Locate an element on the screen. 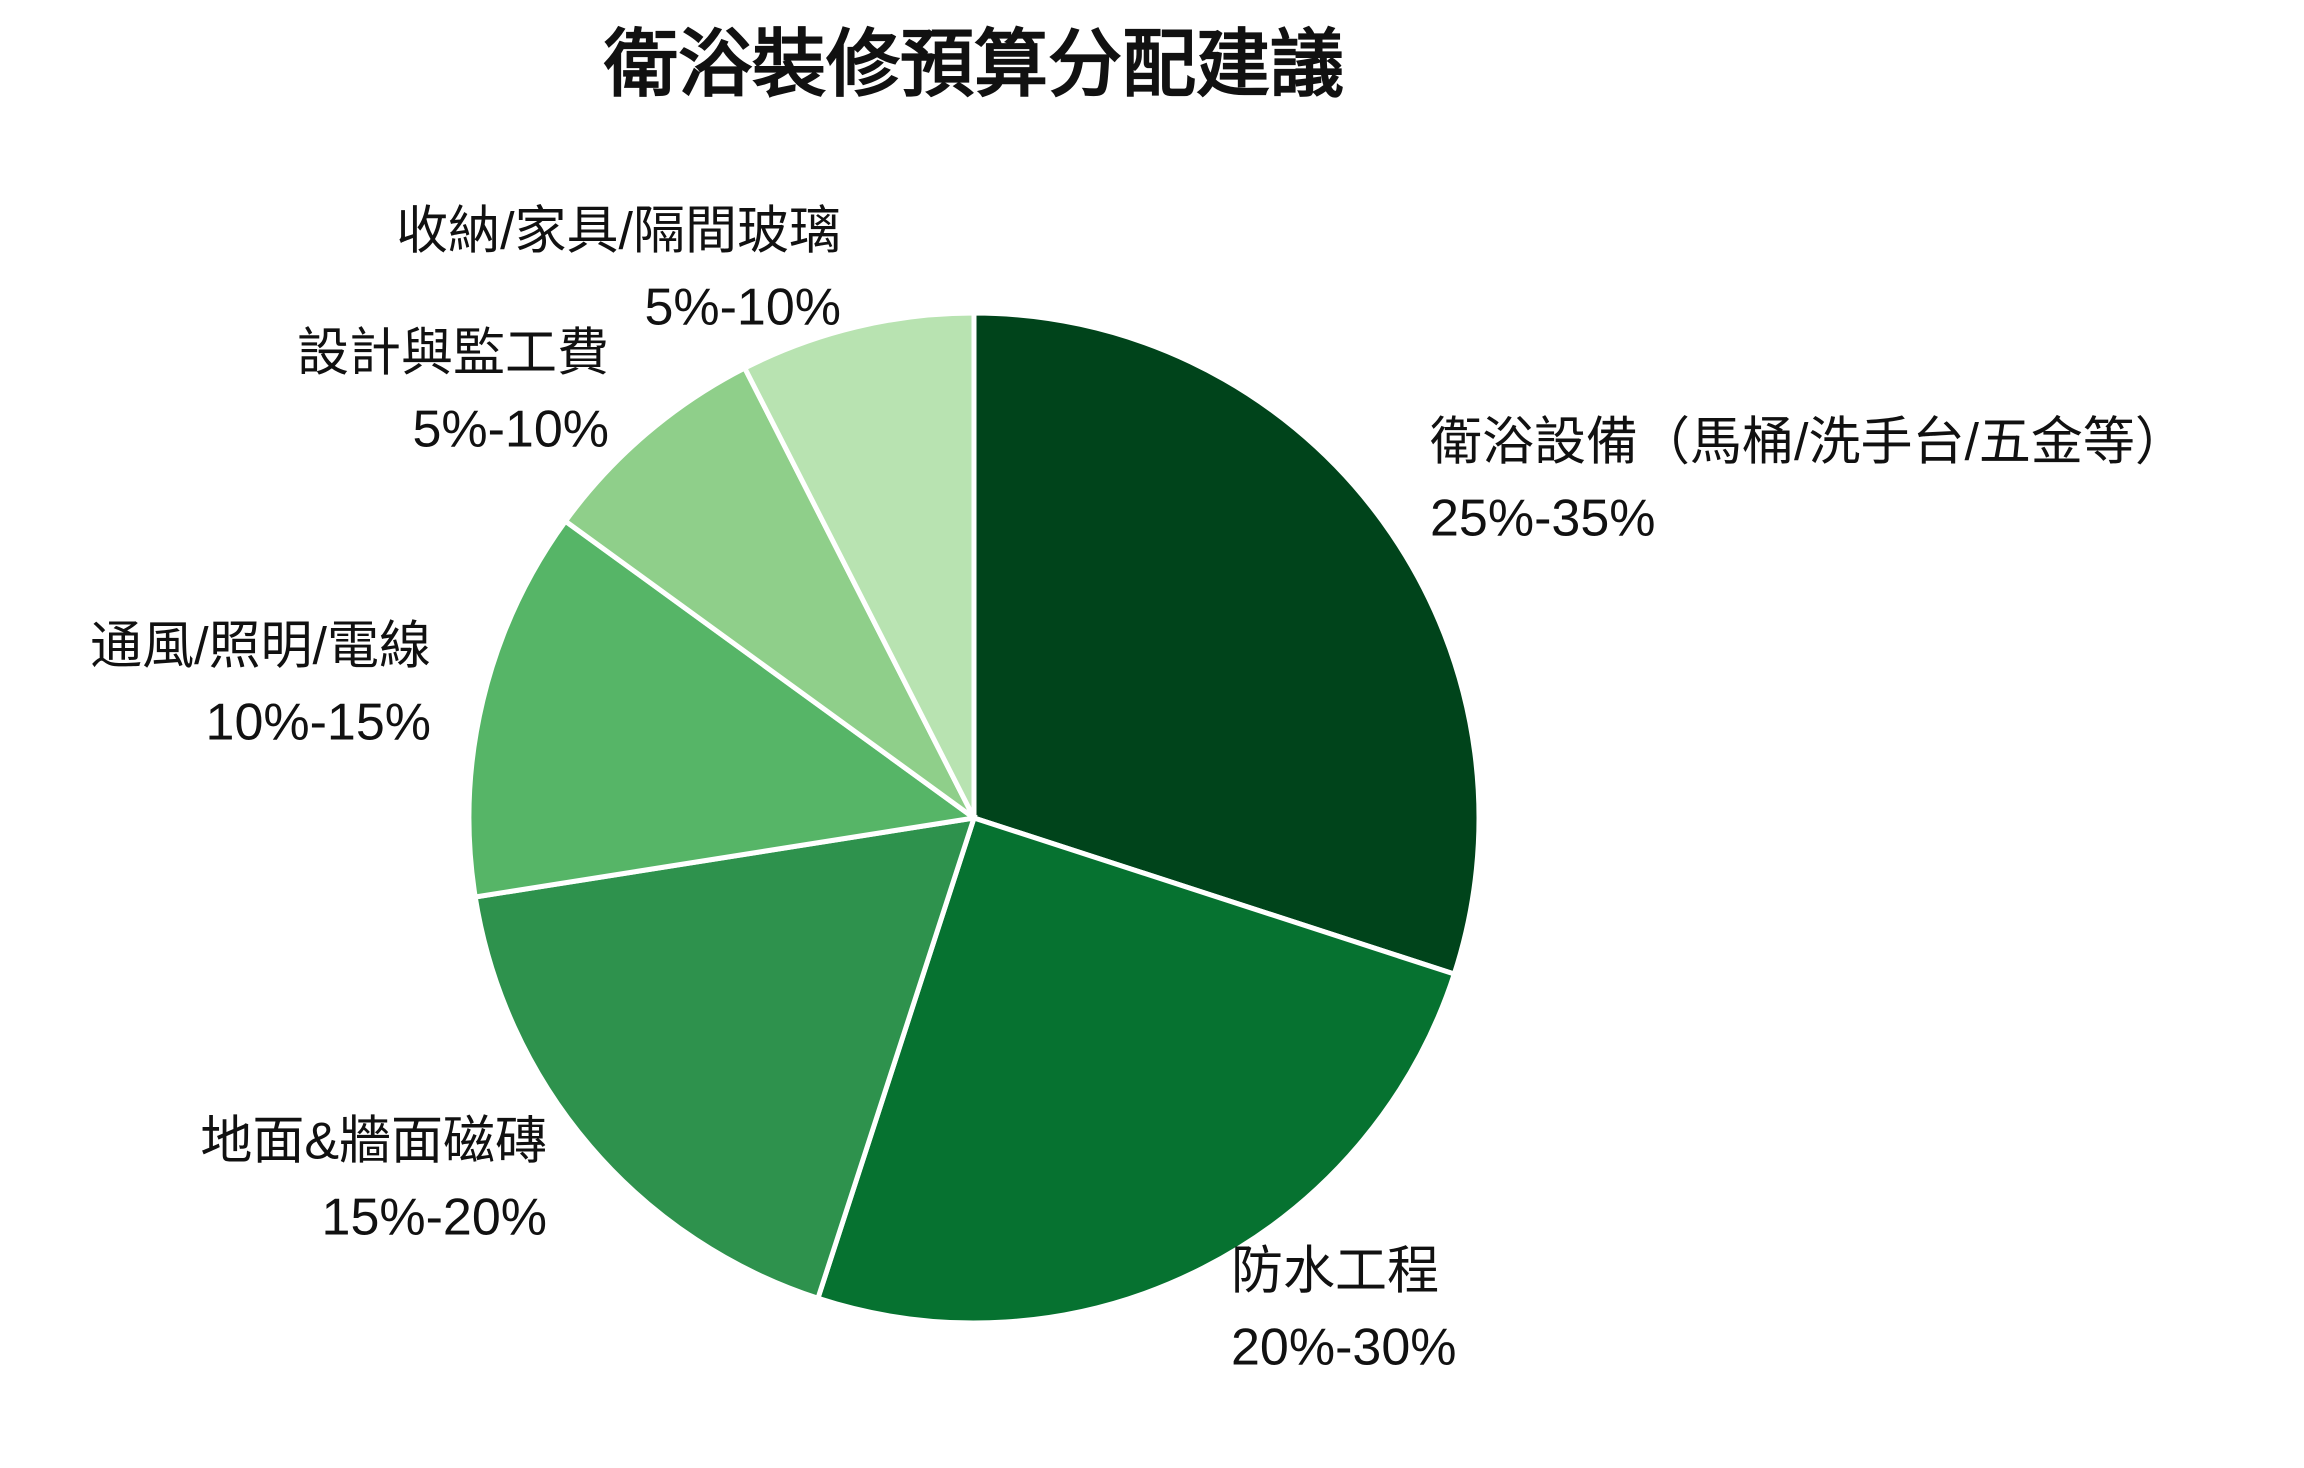  chart-title: 衛浴裝修預算分配建議 is located at coordinates (973, 64).